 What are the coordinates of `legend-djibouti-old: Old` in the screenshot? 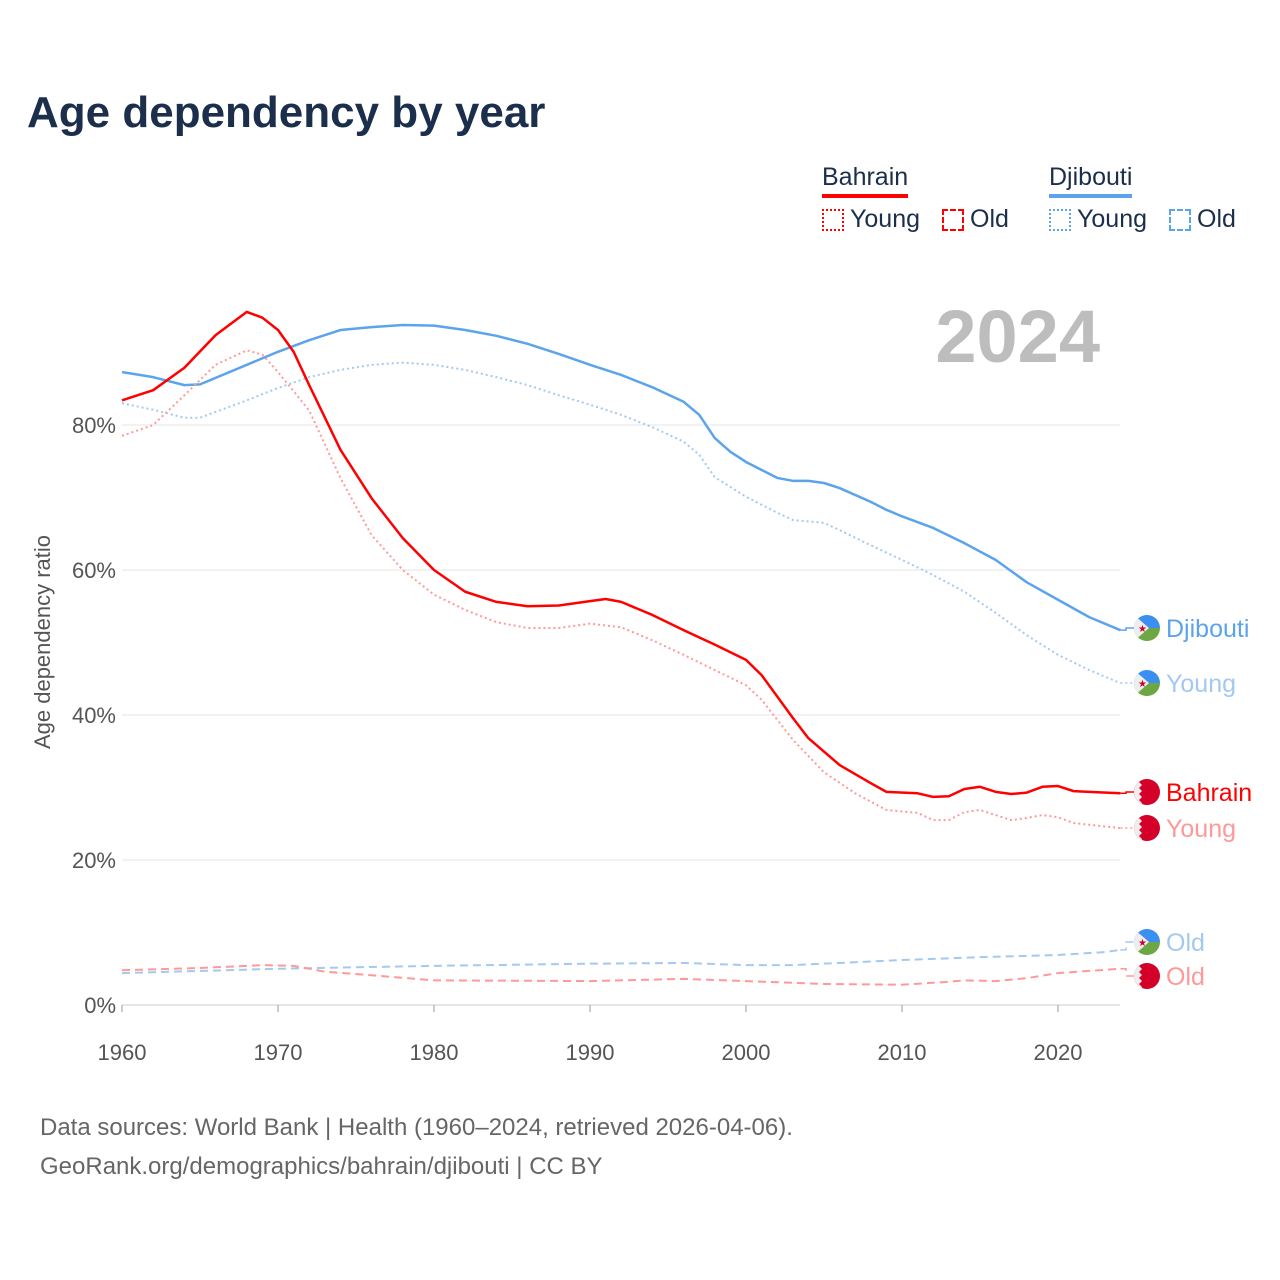 It's located at (1202, 219).